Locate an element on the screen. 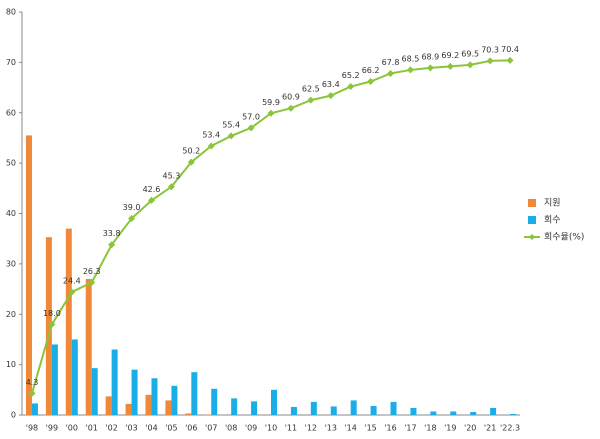 The image size is (600, 439). data-label: 69.2 is located at coordinates (450, 55).